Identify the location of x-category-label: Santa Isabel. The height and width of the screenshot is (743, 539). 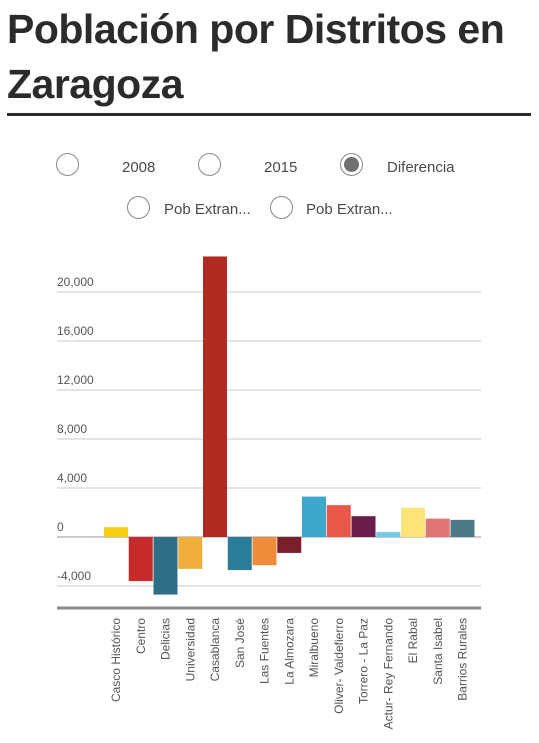
(438, 651).